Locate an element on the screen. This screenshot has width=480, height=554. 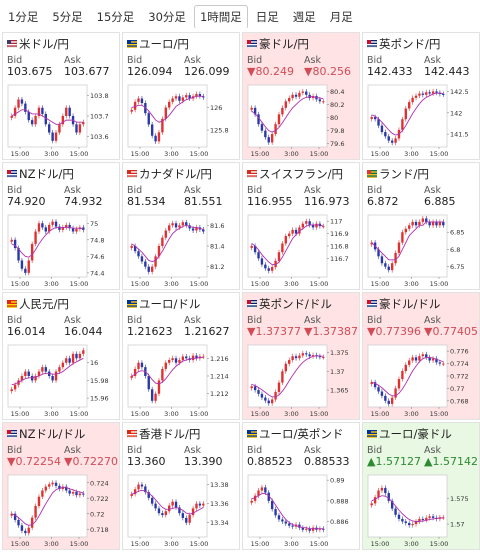
tab-30min: 30分足 is located at coordinates (167, 17).